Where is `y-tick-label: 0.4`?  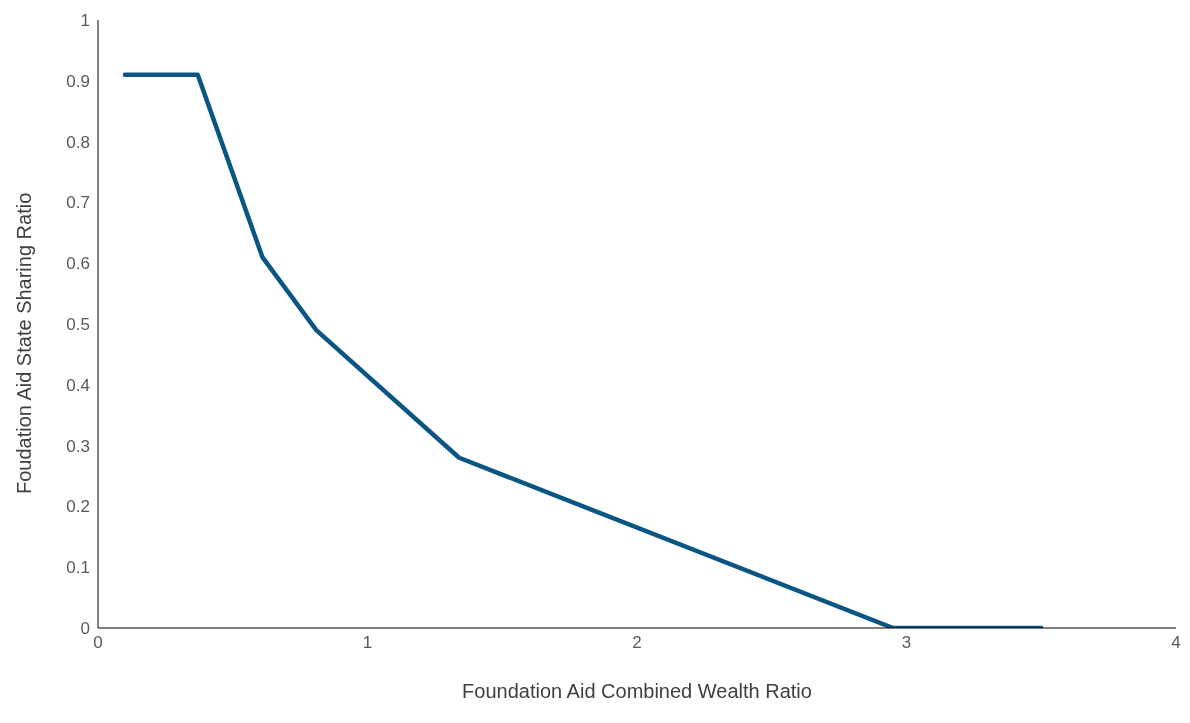 y-tick-label: 0.4 is located at coordinates (78, 385).